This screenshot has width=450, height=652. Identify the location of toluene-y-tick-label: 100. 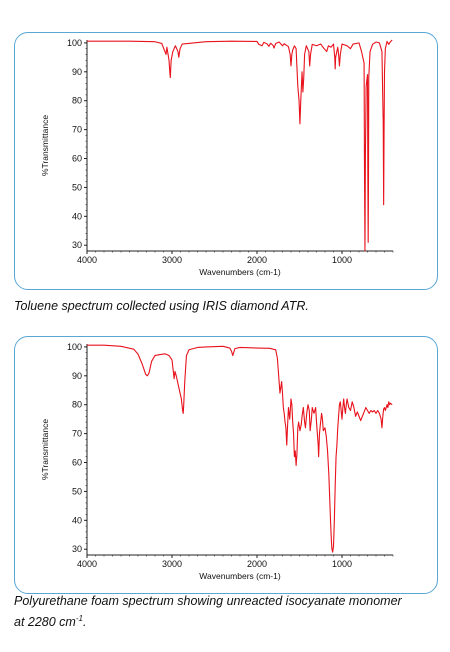
(74, 43).